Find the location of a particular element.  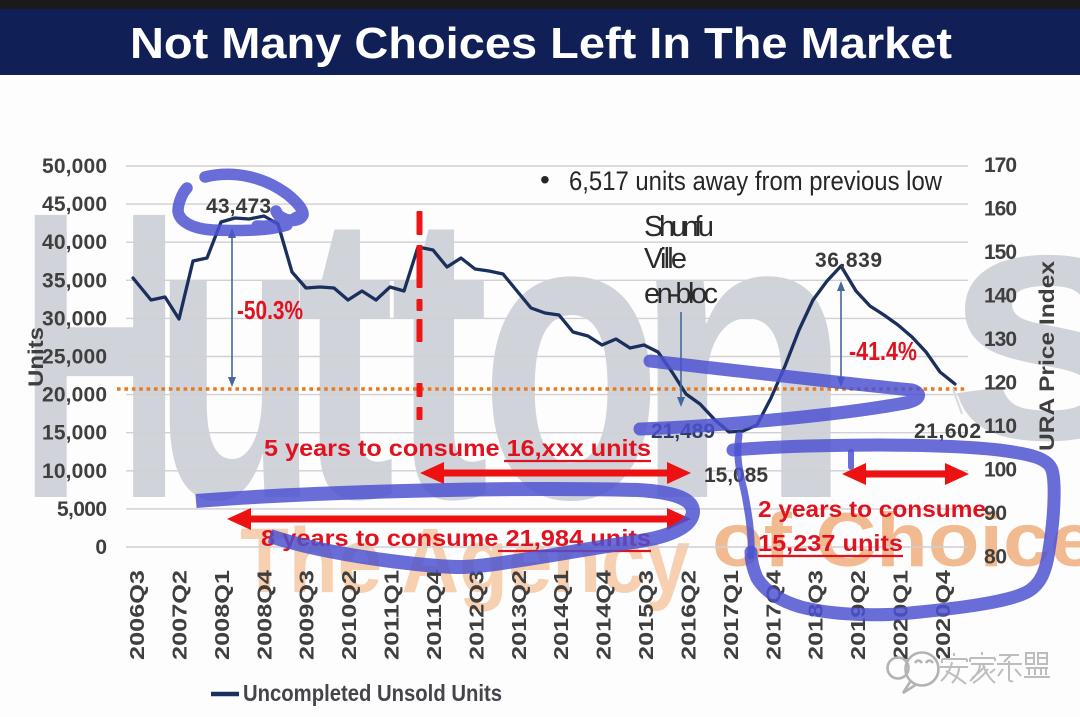

svg-text: 15,085 is located at coordinates (736, 475).